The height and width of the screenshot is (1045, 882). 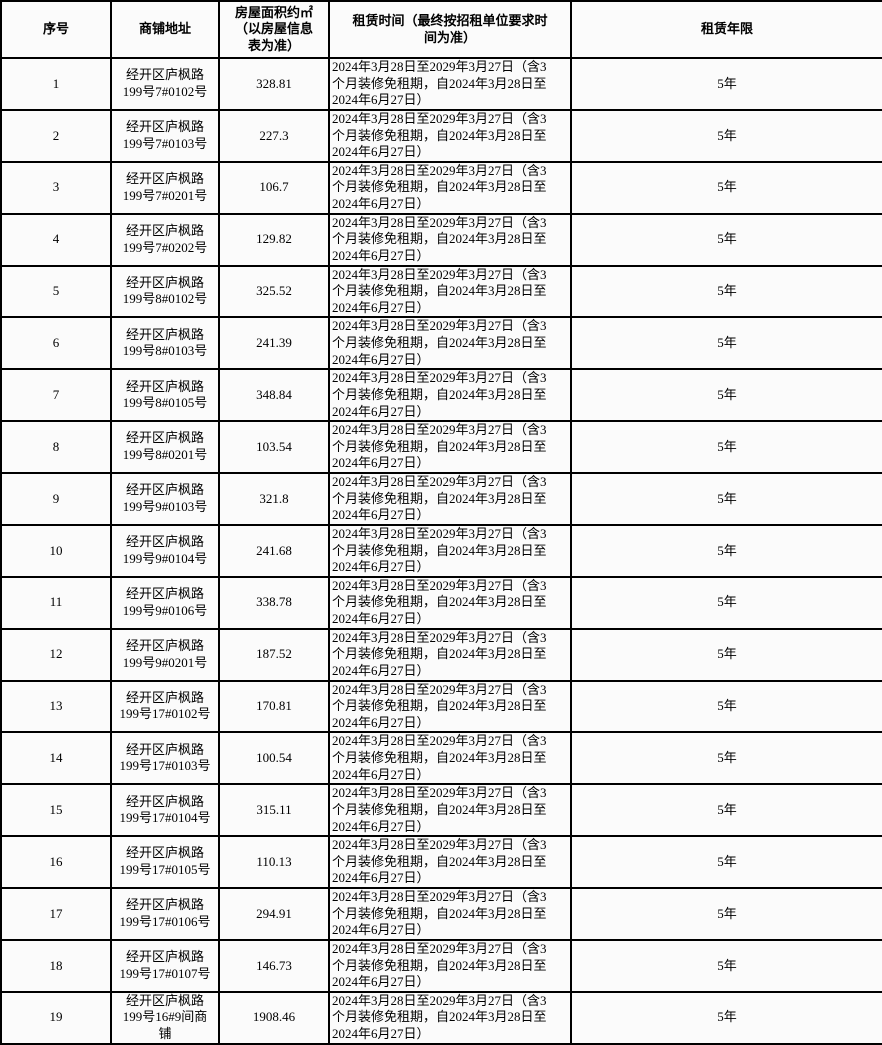 I want to click on address-cell: 经开区庐枫路 199号7#0102号, so click(x=165, y=84).